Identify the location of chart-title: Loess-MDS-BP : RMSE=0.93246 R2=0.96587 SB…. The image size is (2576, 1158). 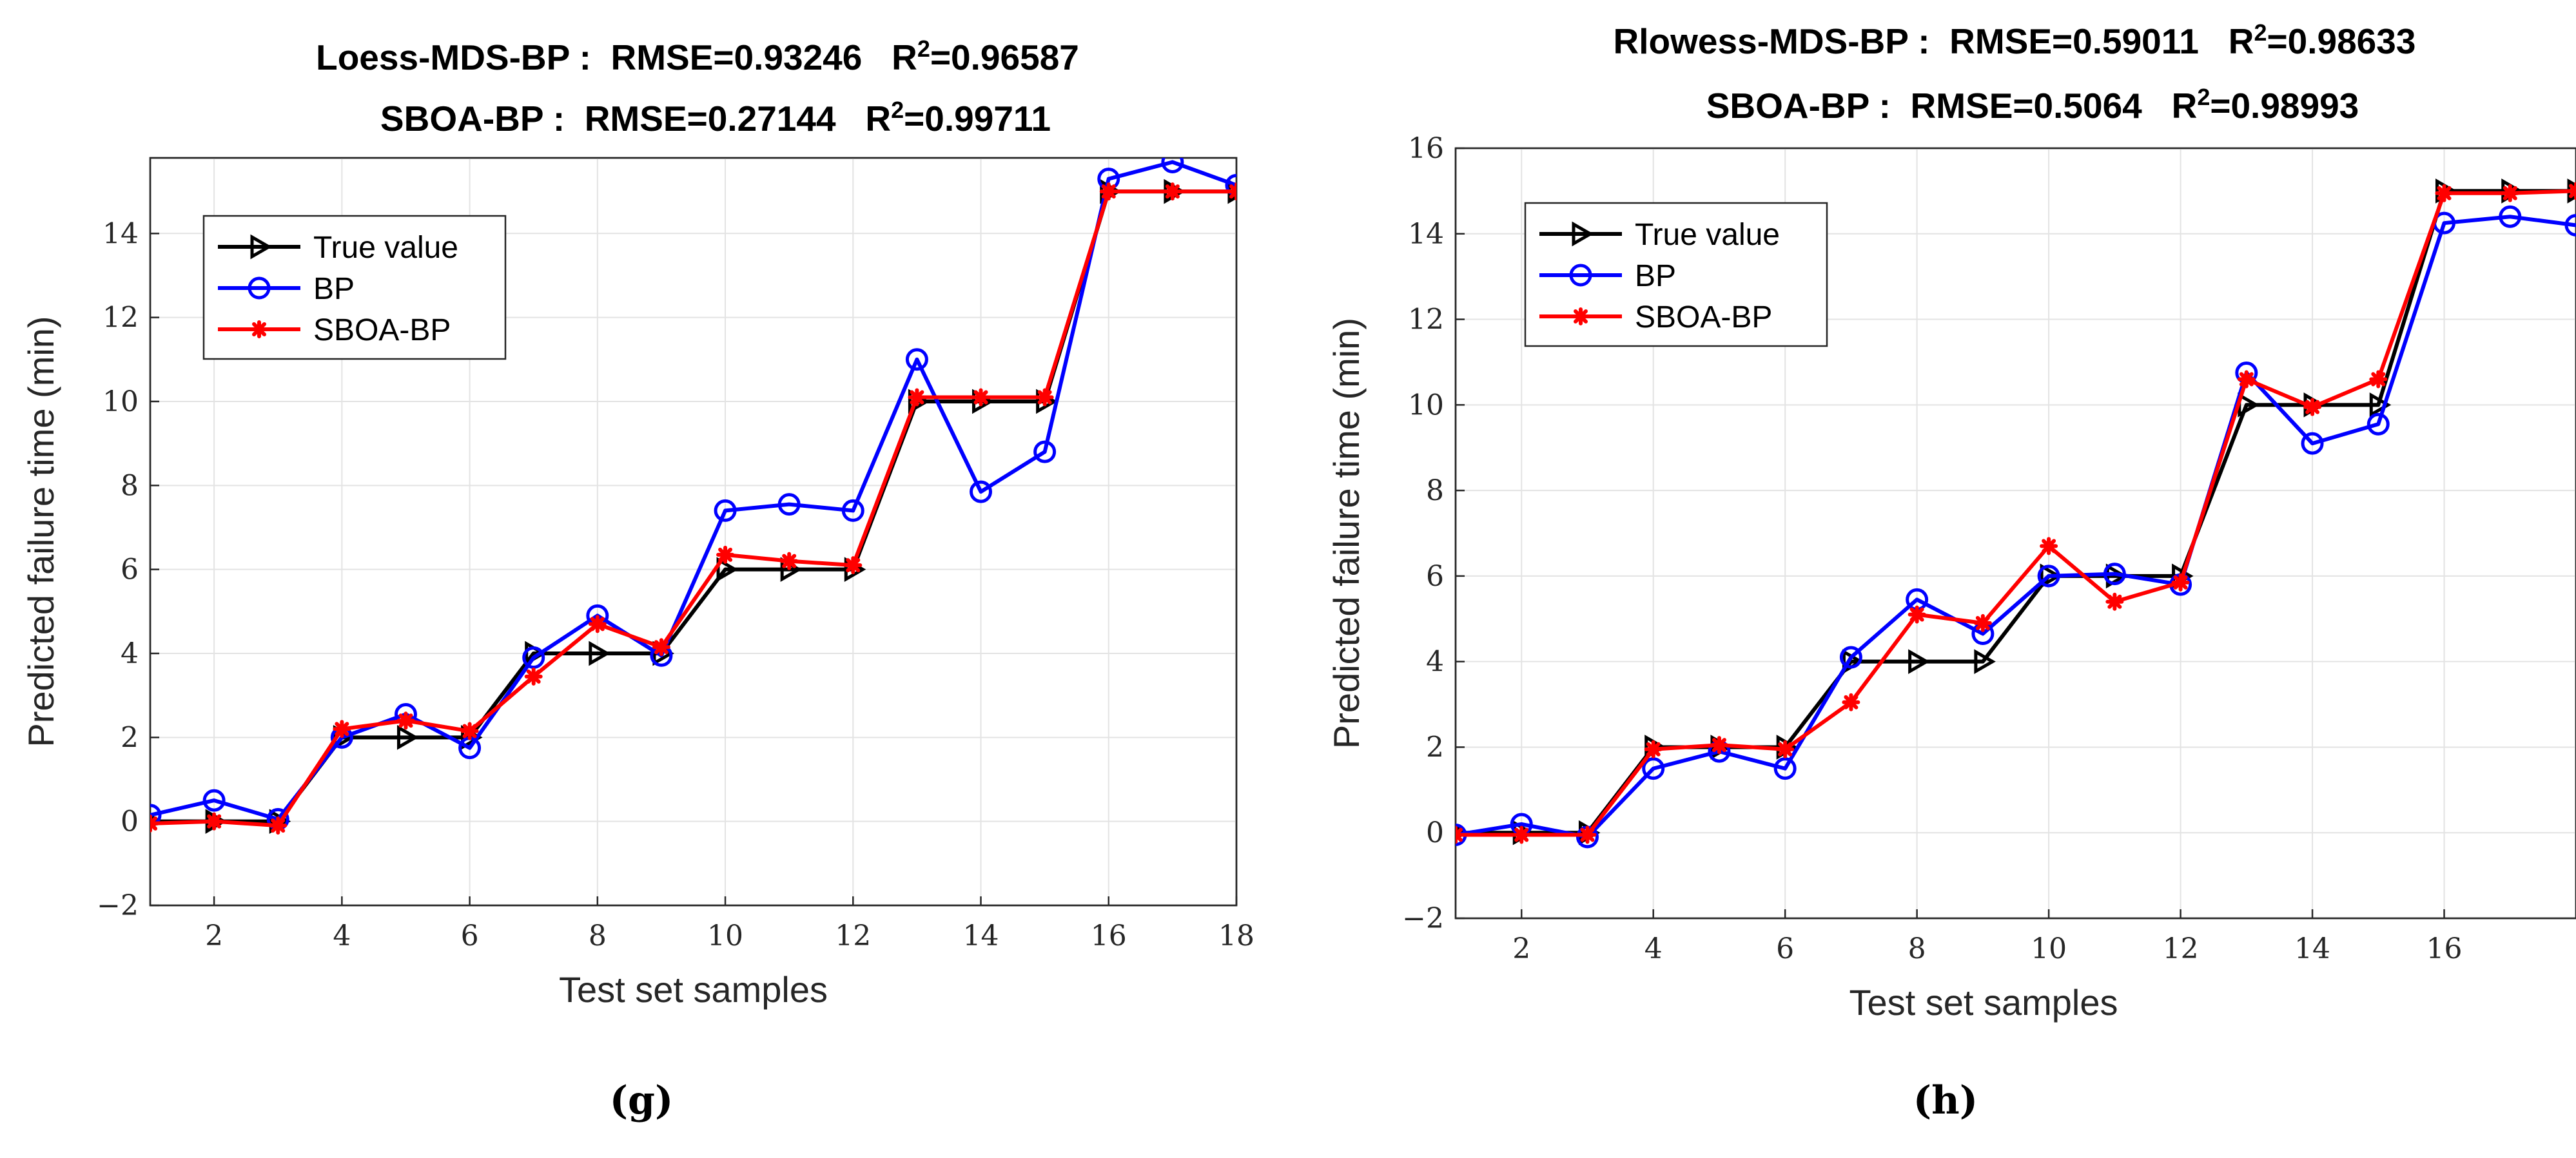
(698, 87).